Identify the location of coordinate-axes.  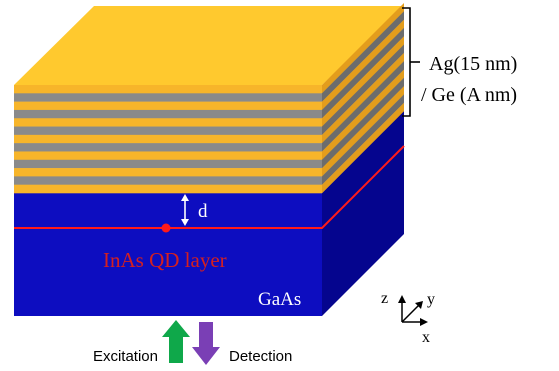
(413, 310).